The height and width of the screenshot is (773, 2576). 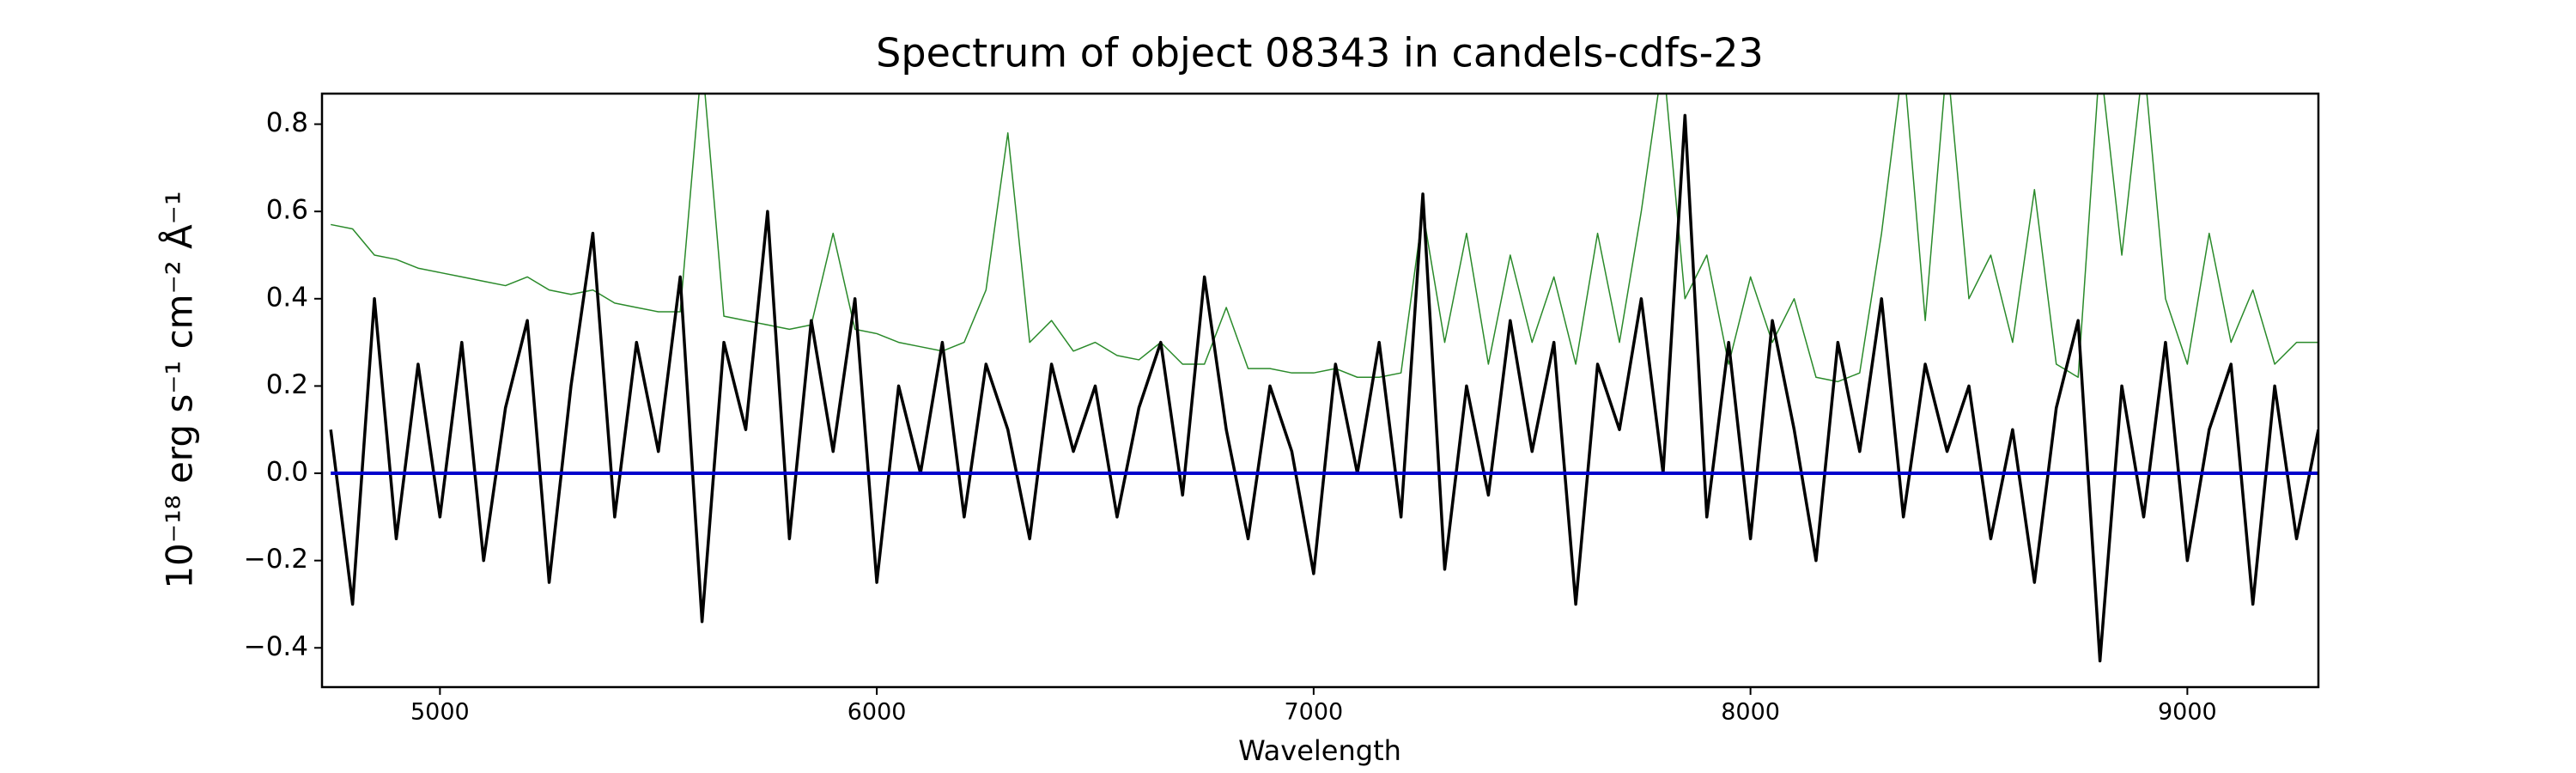 I want to click on x-axis-label: Wavelength, so click(x=1319, y=750).